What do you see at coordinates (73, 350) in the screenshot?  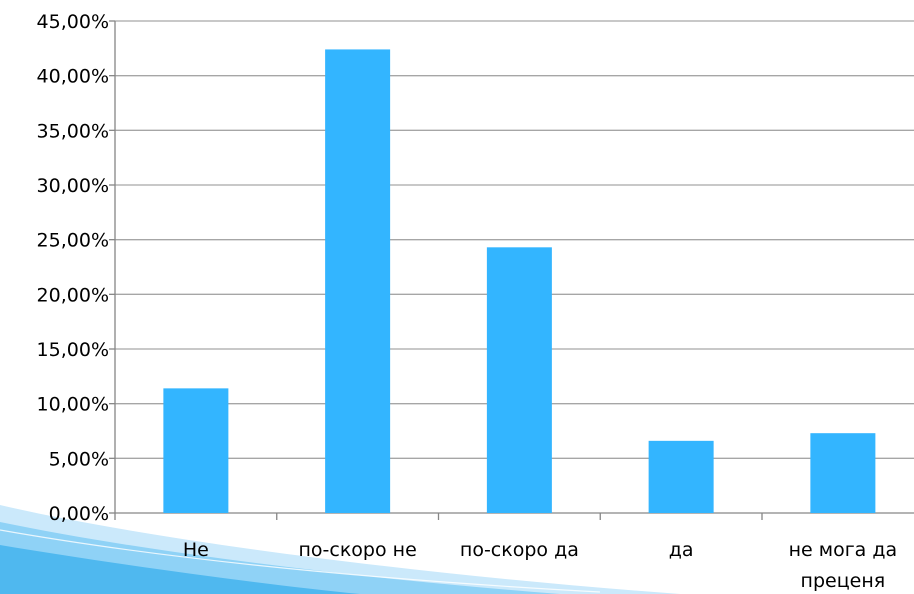 I see `y-tick-label: 15,00%` at bounding box center [73, 350].